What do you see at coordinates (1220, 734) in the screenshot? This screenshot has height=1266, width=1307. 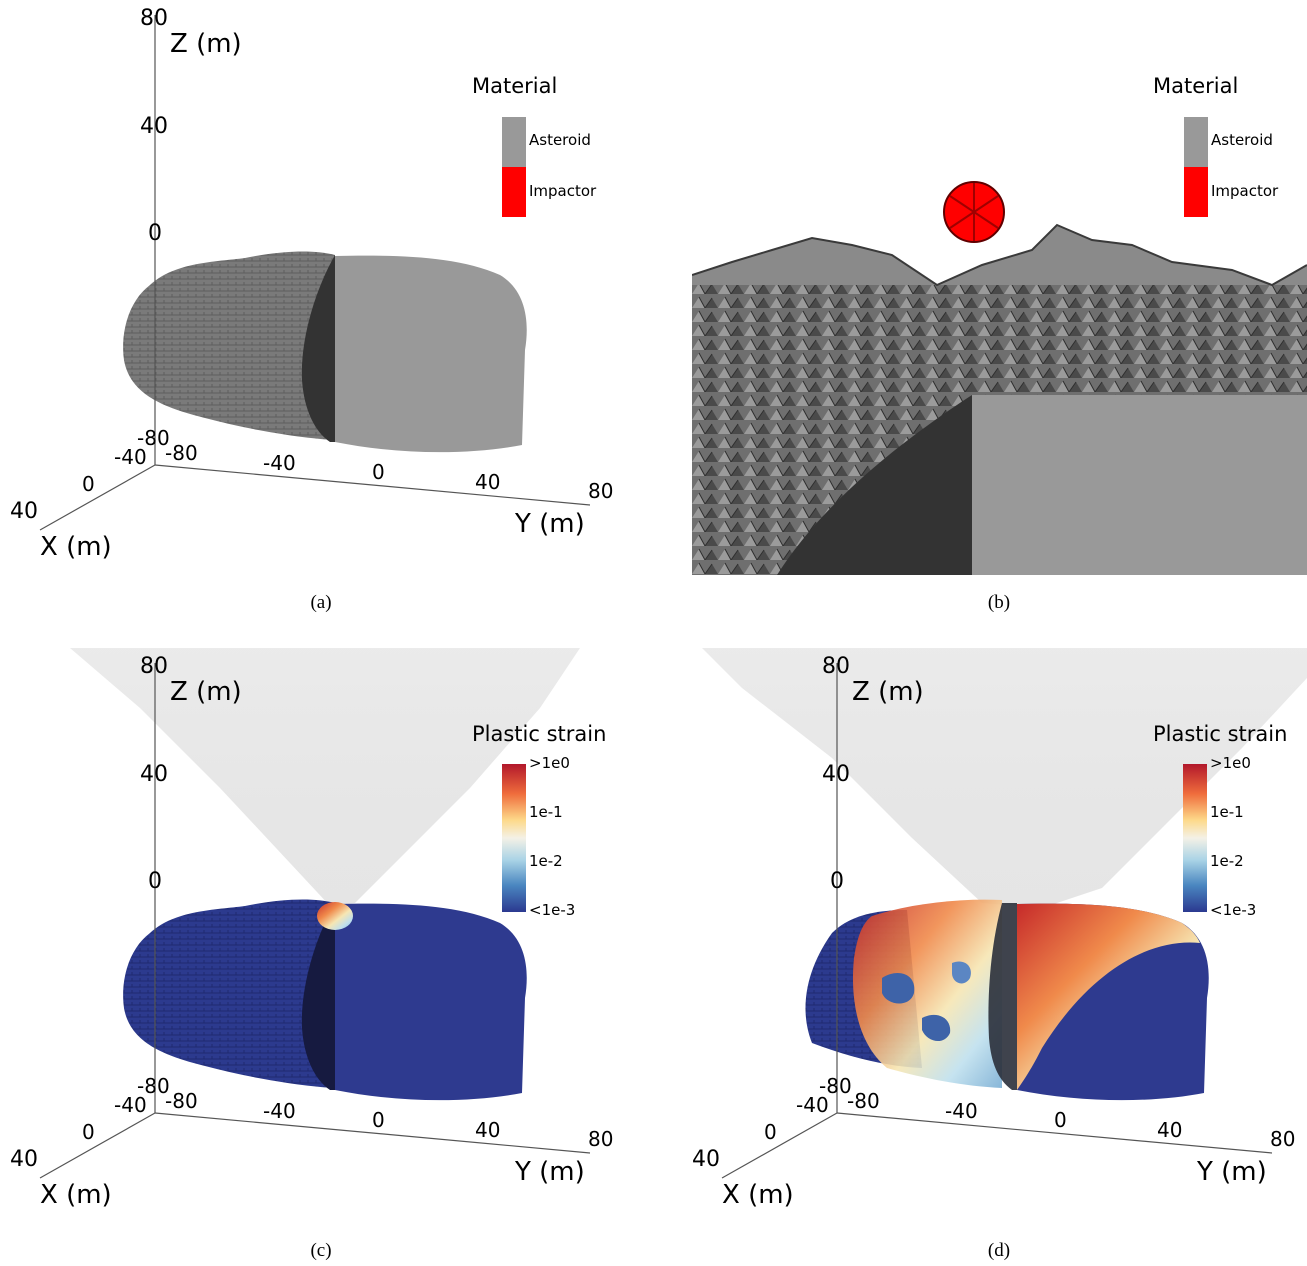 I see `legend-title: Plastic strain` at bounding box center [1220, 734].